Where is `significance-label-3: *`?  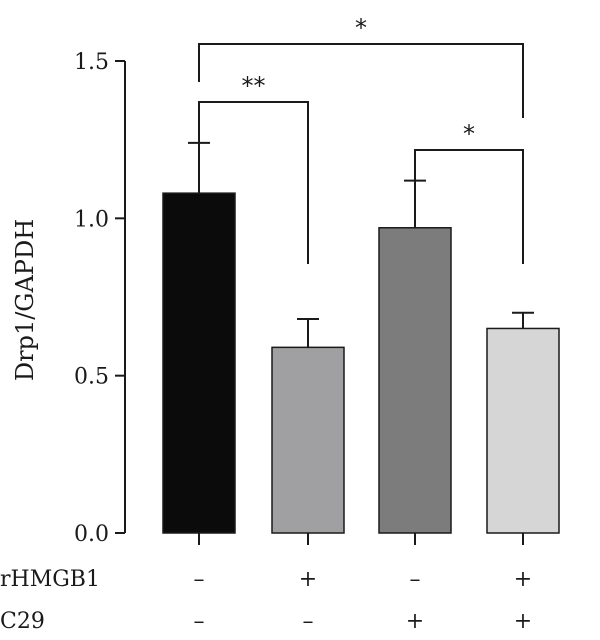 significance-label-3: * is located at coordinates (469, 134).